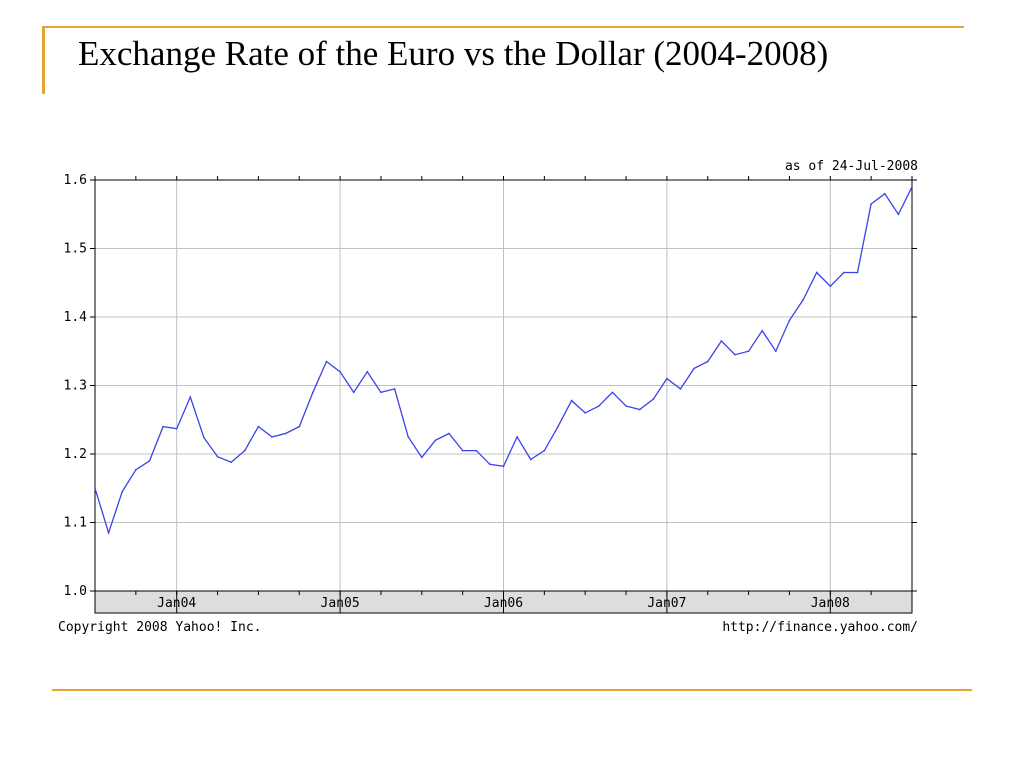 This screenshot has height=768, width=1024. I want to click on y-tick-label: 1.5, so click(75, 249).